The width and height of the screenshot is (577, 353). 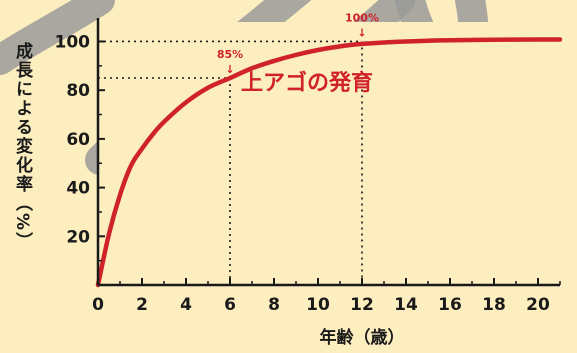 I want to click on annotation-label-0: 85%, so click(x=230, y=54).